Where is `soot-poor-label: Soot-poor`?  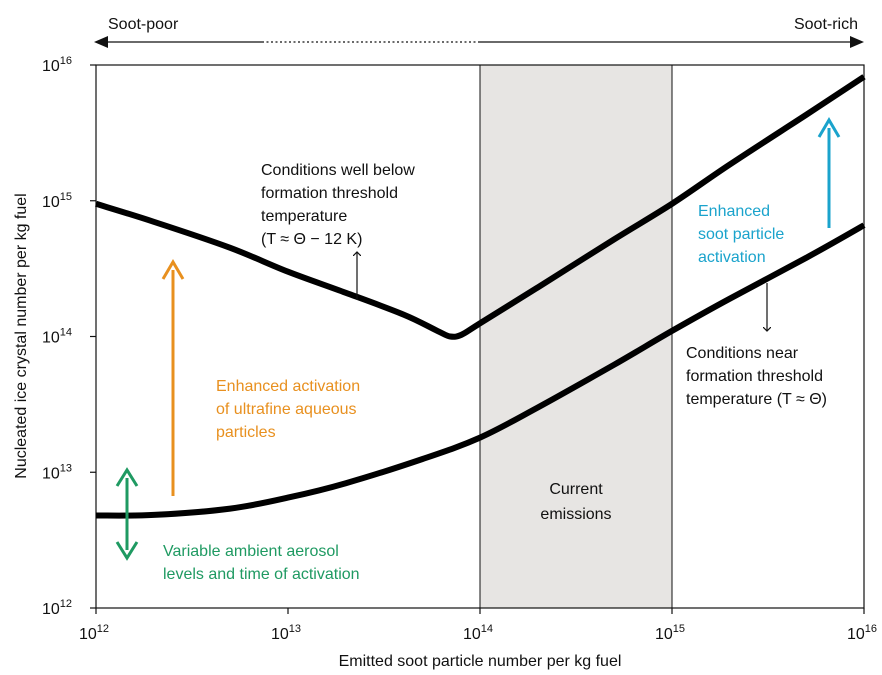 soot-poor-label: Soot-poor is located at coordinates (143, 24).